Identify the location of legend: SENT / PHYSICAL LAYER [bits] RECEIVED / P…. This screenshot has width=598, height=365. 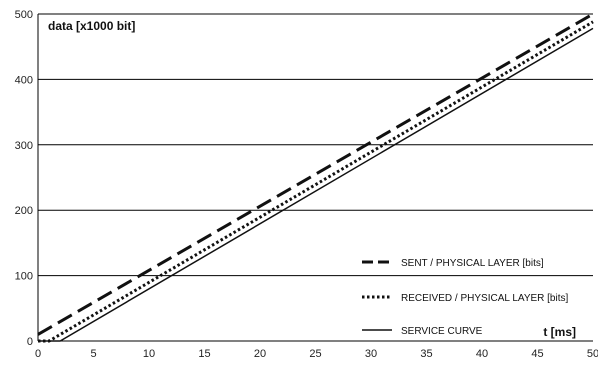
(465, 297).